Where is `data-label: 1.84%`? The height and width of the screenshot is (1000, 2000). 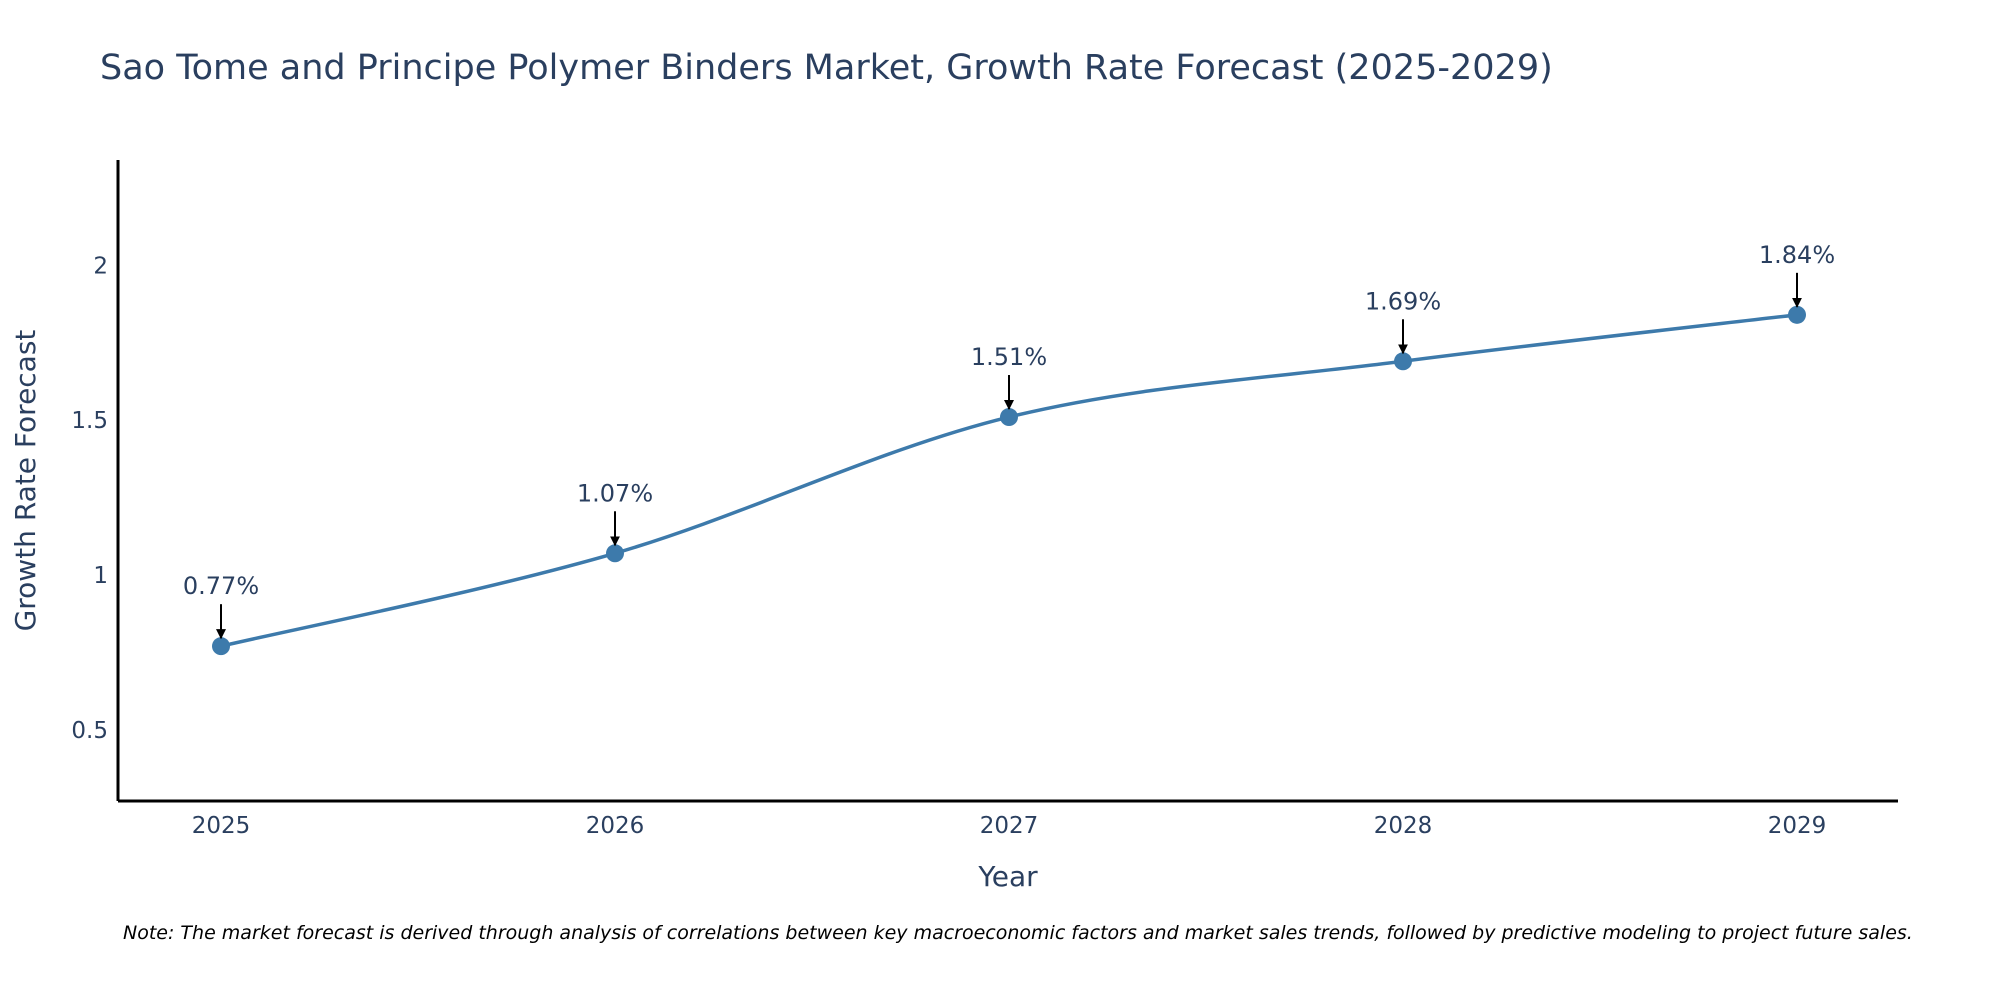
data-label: 1.84% is located at coordinates (1797, 255).